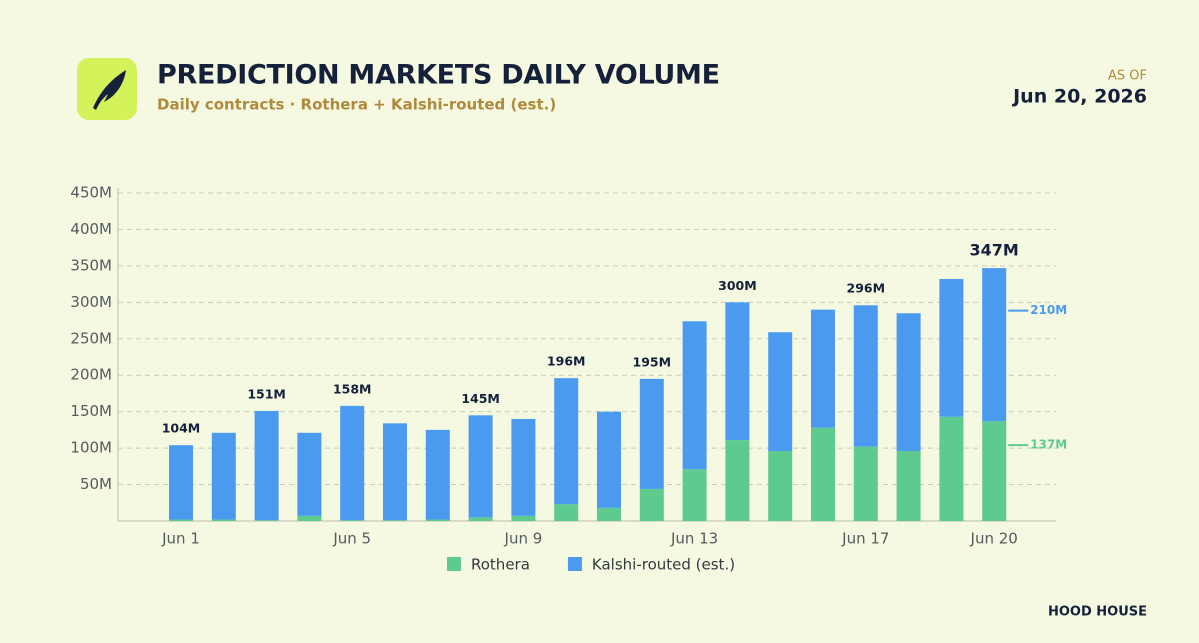  What do you see at coordinates (1097, 612) in the screenshot?
I see `brand: HOOD HOUSE` at bounding box center [1097, 612].